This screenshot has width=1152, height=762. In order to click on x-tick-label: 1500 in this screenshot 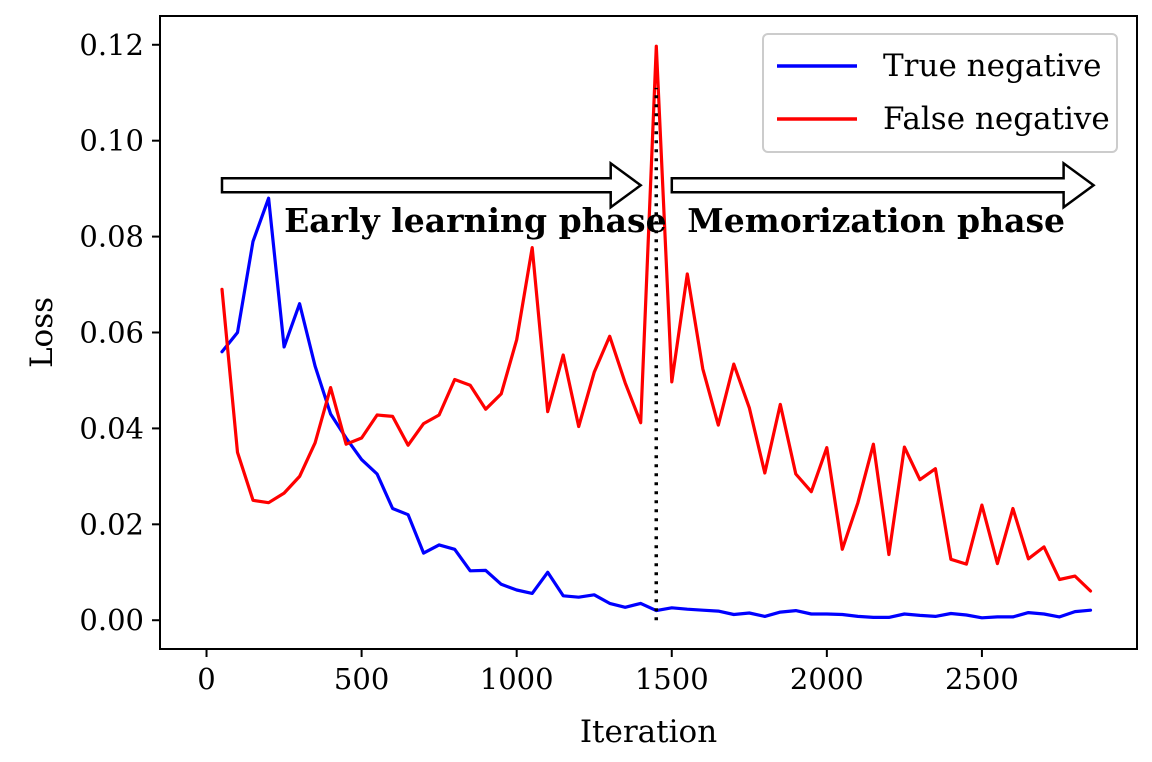, I will do `click(672, 679)`.